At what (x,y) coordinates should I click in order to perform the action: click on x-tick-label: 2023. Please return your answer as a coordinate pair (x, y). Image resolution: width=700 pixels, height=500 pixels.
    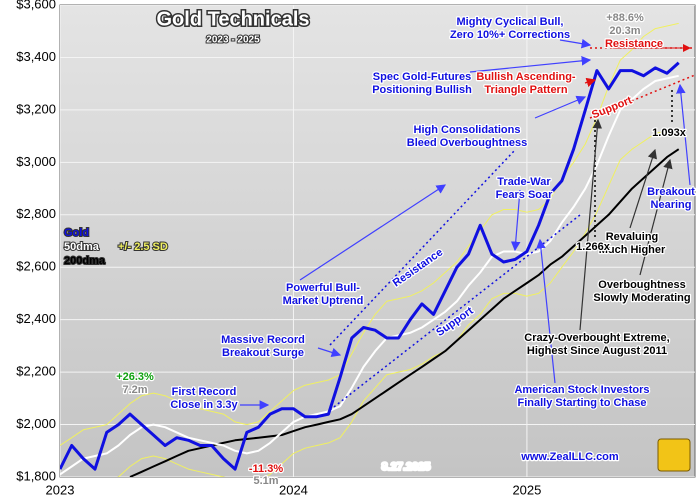
    Looking at the image, I should click on (60, 489).